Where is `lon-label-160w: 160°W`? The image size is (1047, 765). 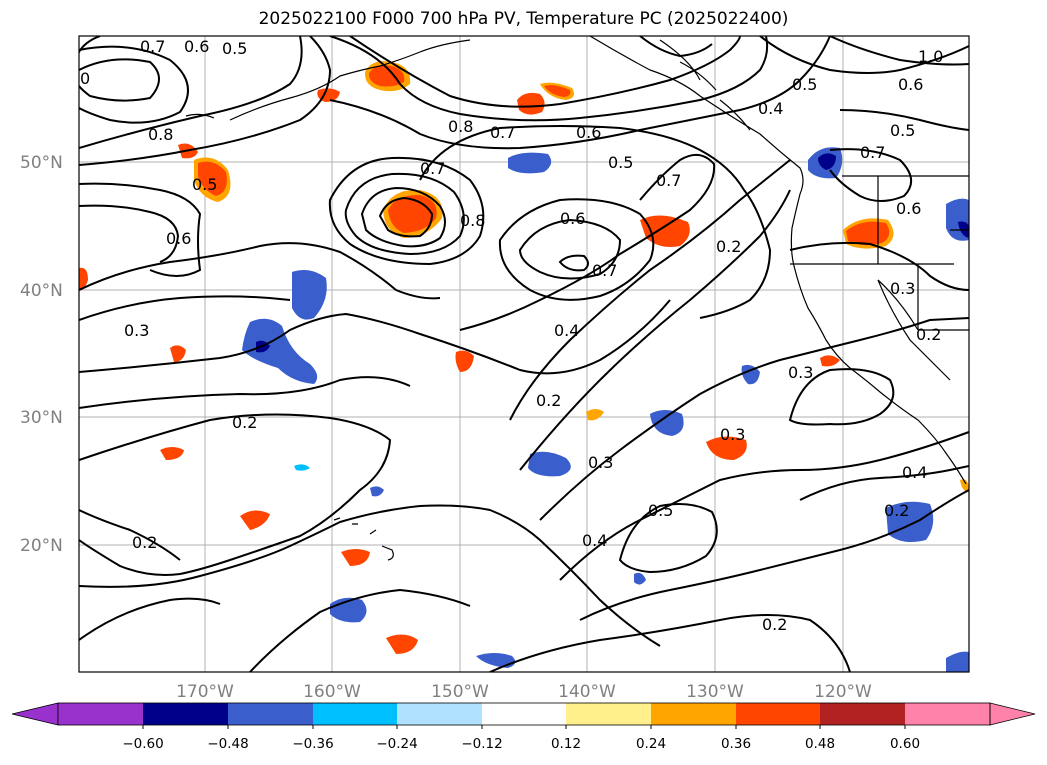
lon-label-160w: 160°W is located at coordinates (332, 692).